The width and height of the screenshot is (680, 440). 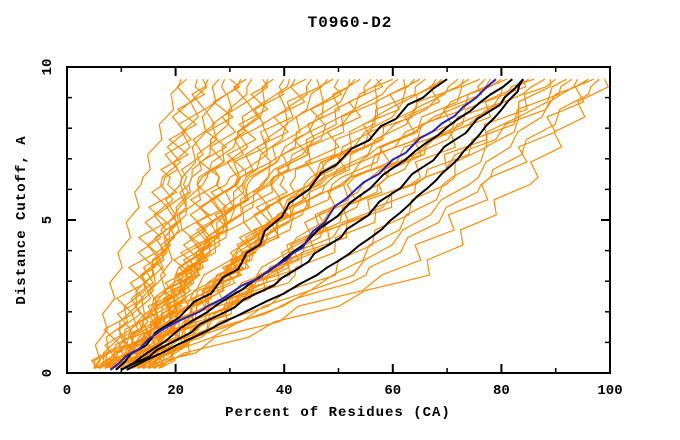 What do you see at coordinates (175, 391) in the screenshot?
I see `x-tick-label: 20` at bounding box center [175, 391].